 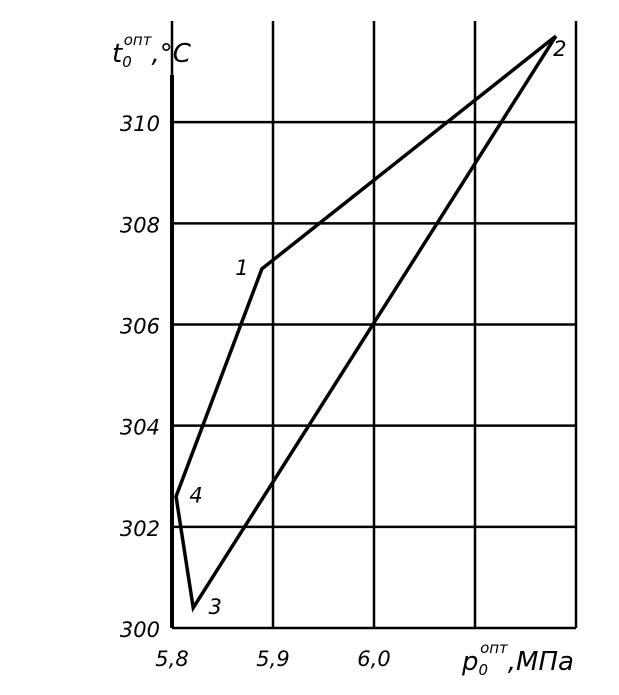 What do you see at coordinates (373, 659) in the screenshot?
I see `x-tick-label: 6,0` at bounding box center [373, 659].